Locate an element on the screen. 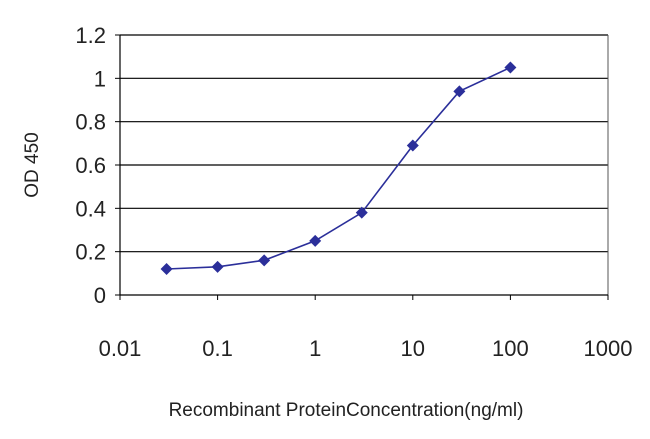 Image resolution: width=650 pixels, height=439 pixels. x-tick-label: 0.1 is located at coordinates (217, 348).